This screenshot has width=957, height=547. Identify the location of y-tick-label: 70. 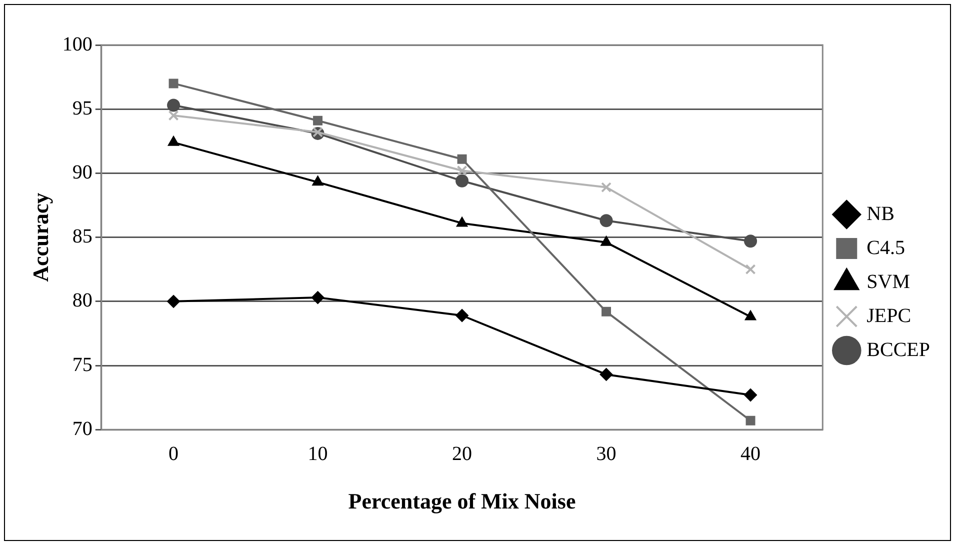
(82, 429).